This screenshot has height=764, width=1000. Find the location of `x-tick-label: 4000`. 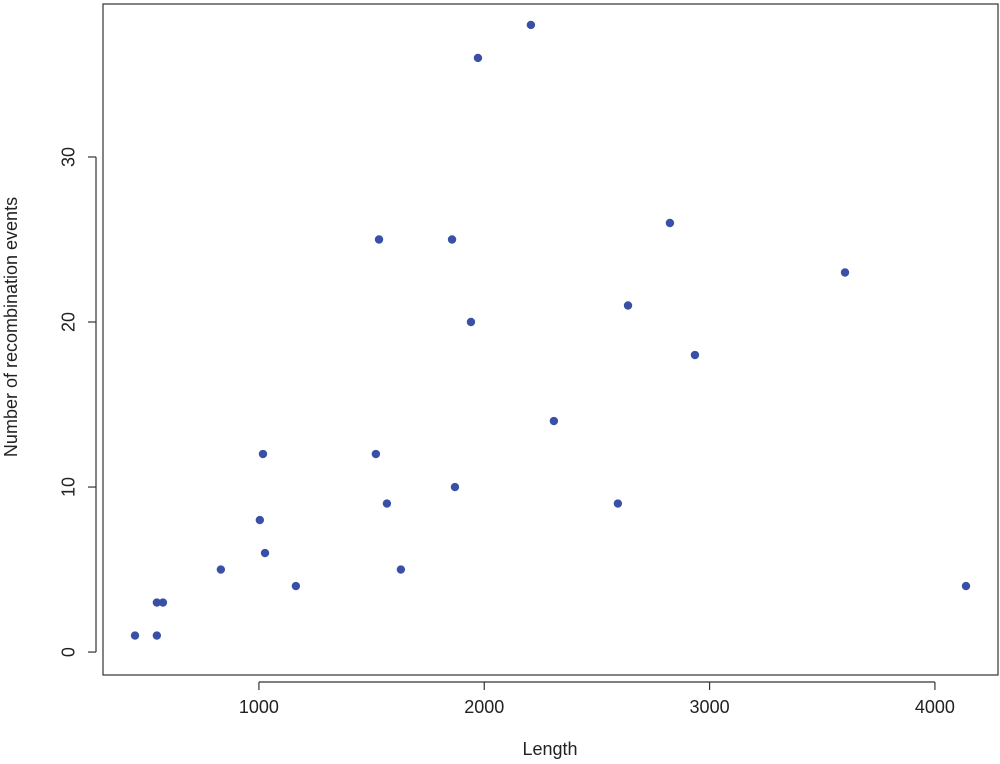

x-tick-label: 4000 is located at coordinates (935, 707).